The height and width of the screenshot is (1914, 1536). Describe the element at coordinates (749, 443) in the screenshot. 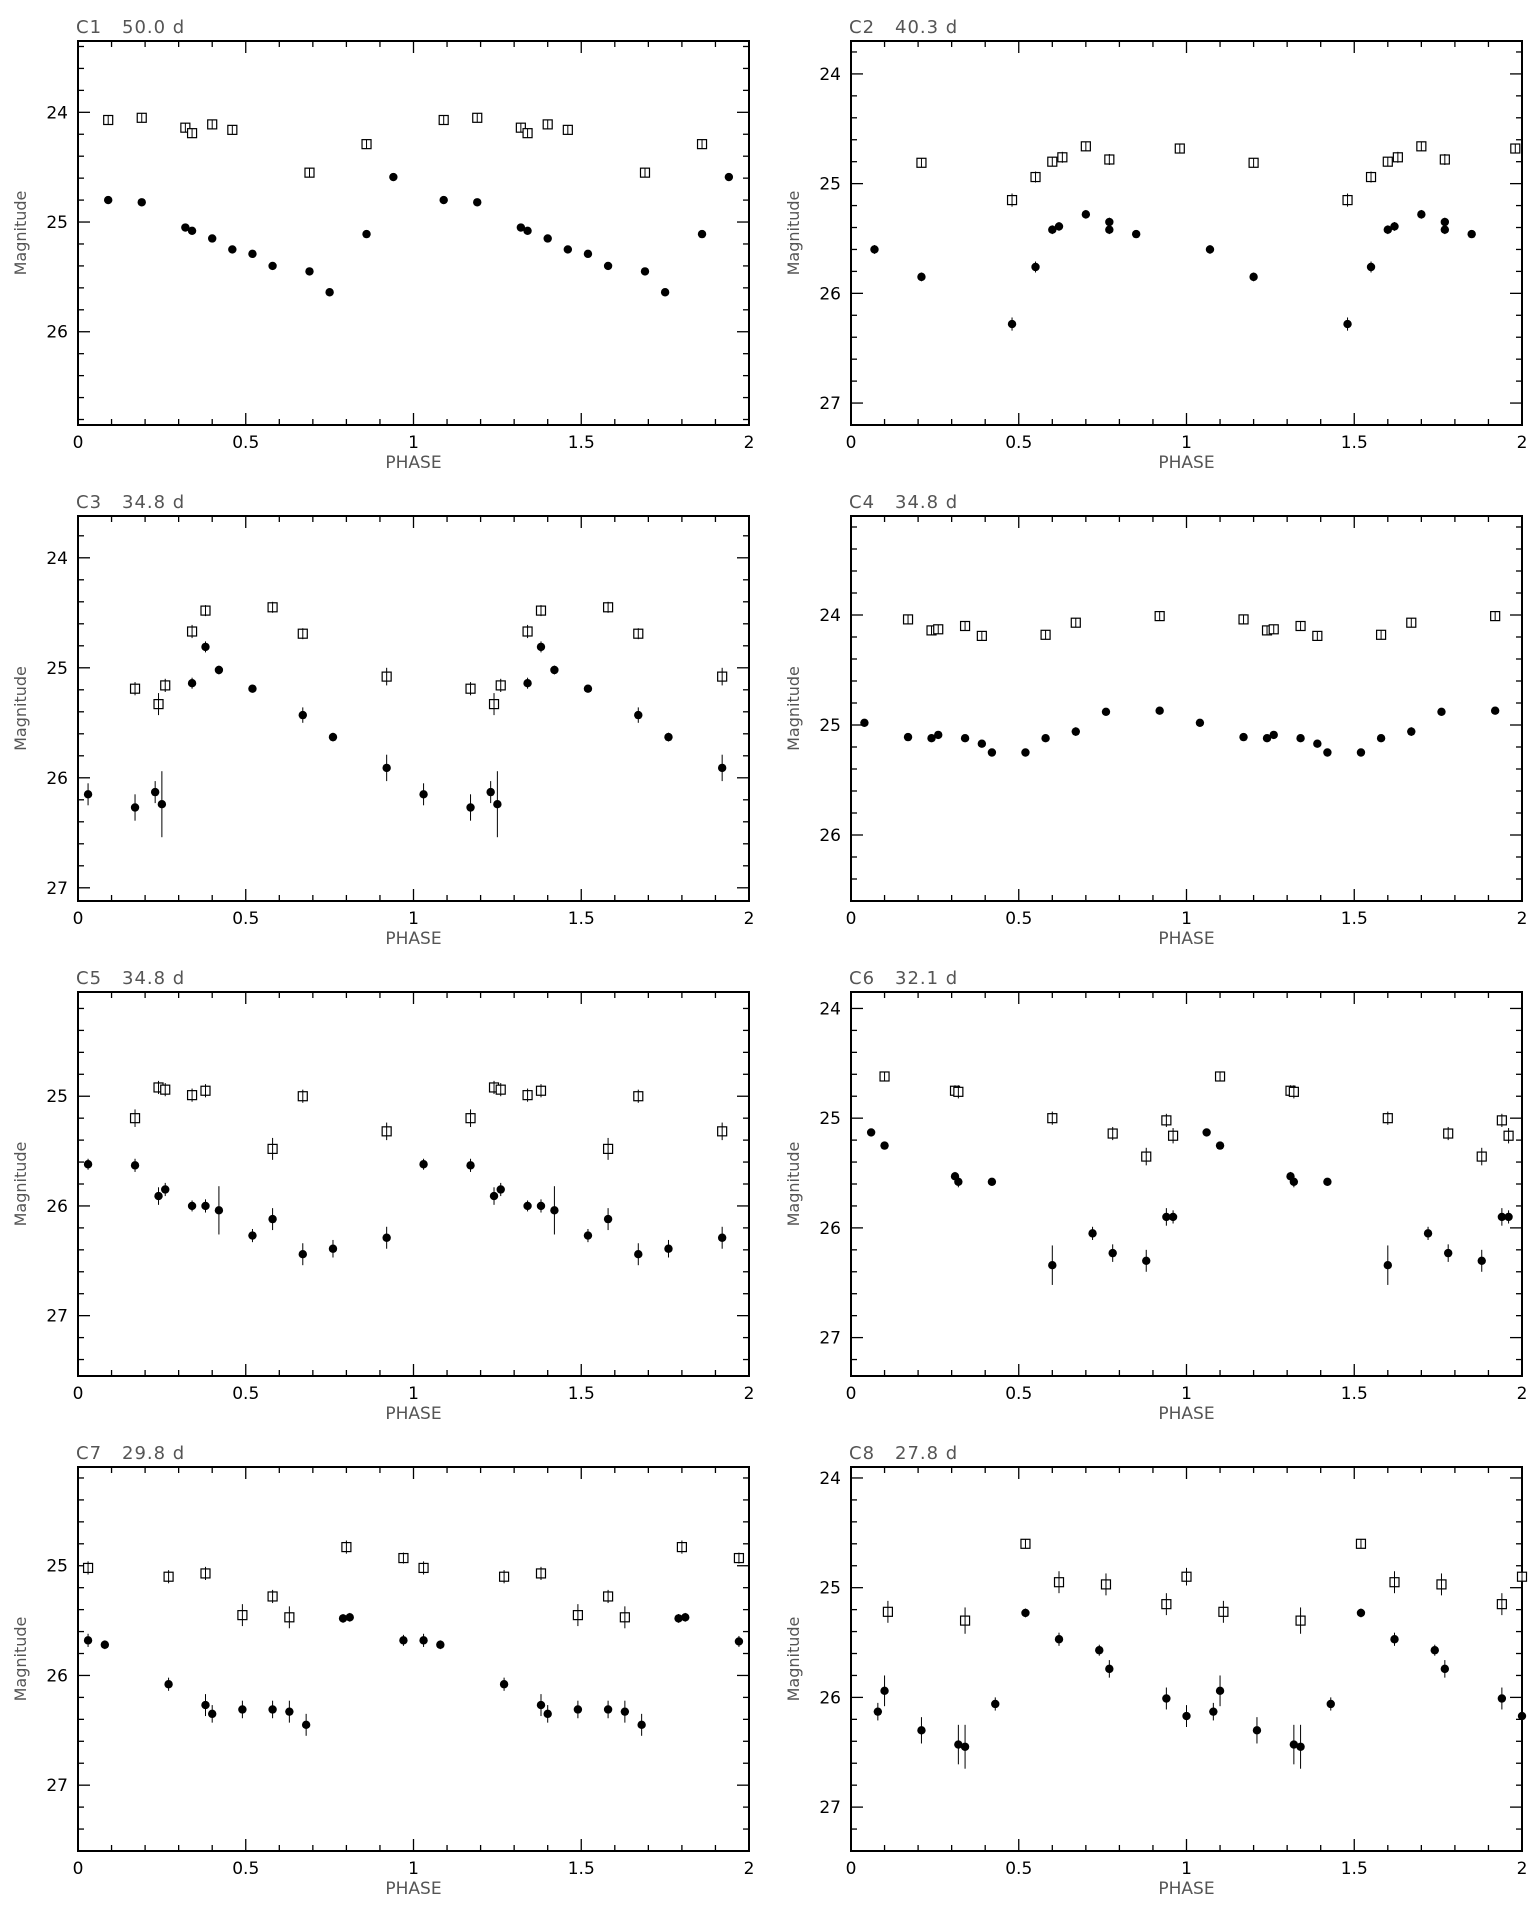

I see `x-tick-label: 2` at that location.